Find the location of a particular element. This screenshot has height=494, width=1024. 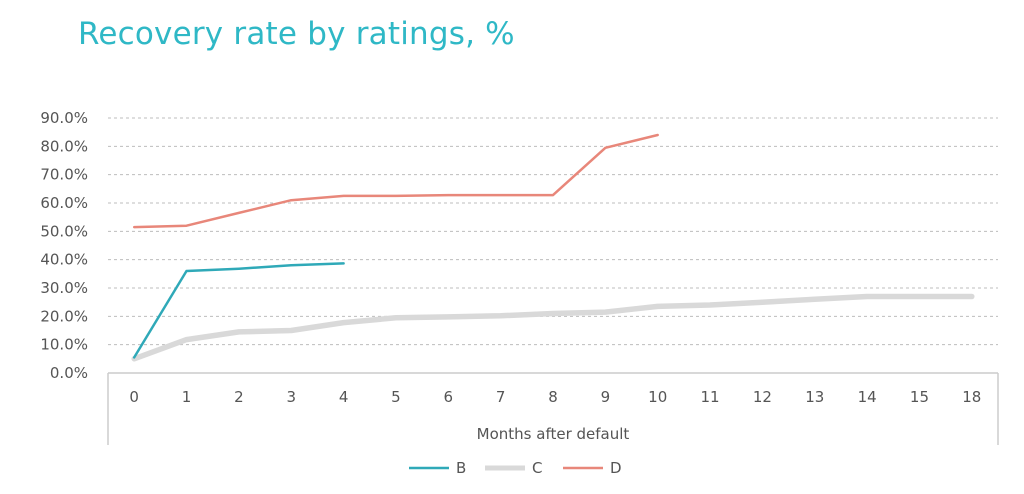

x-tick-label: 12 is located at coordinates (762, 397).